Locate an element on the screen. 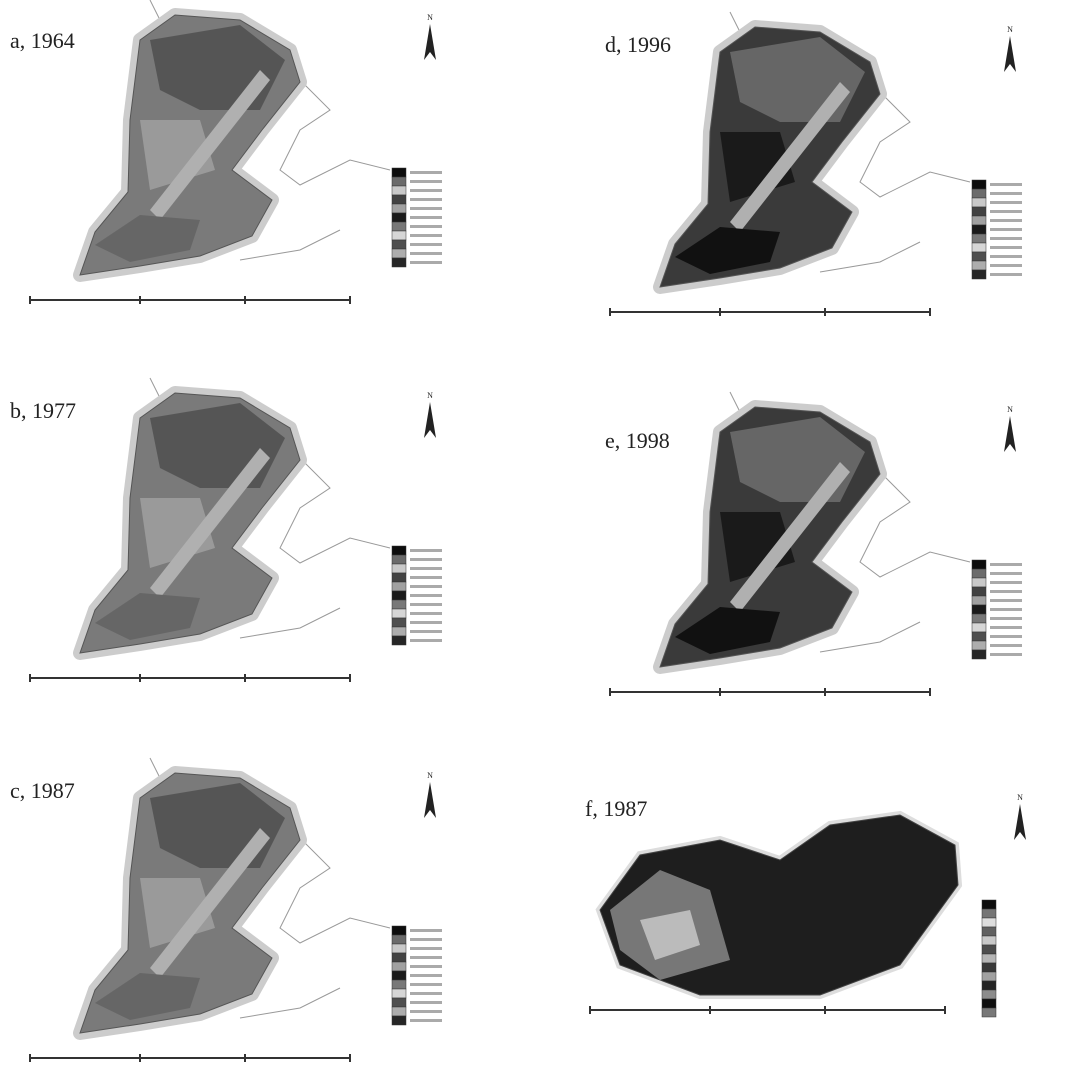  panel-title: f, 1987 is located at coordinates (616, 808).